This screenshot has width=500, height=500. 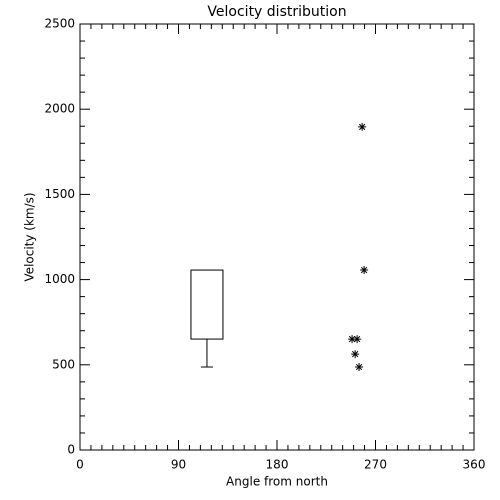 What do you see at coordinates (474, 465) in the screenshot?
I see `x-tick-label: 360` at bounding box center [474, 465].